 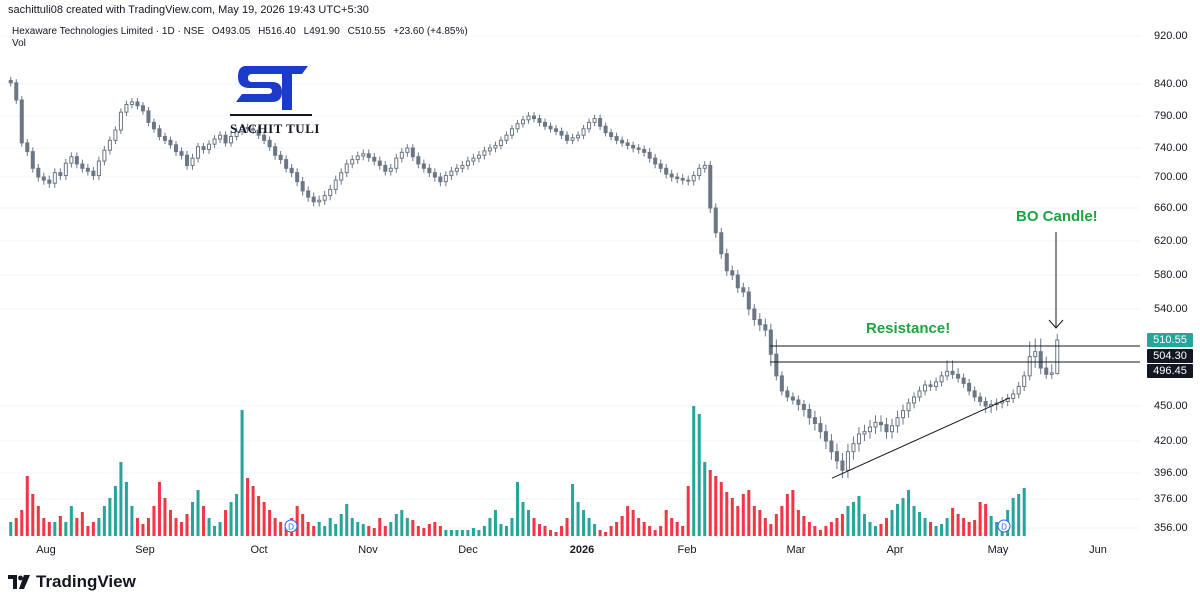 I want to click on dividend-marker-label-0: D, so click(x=291, y=527).